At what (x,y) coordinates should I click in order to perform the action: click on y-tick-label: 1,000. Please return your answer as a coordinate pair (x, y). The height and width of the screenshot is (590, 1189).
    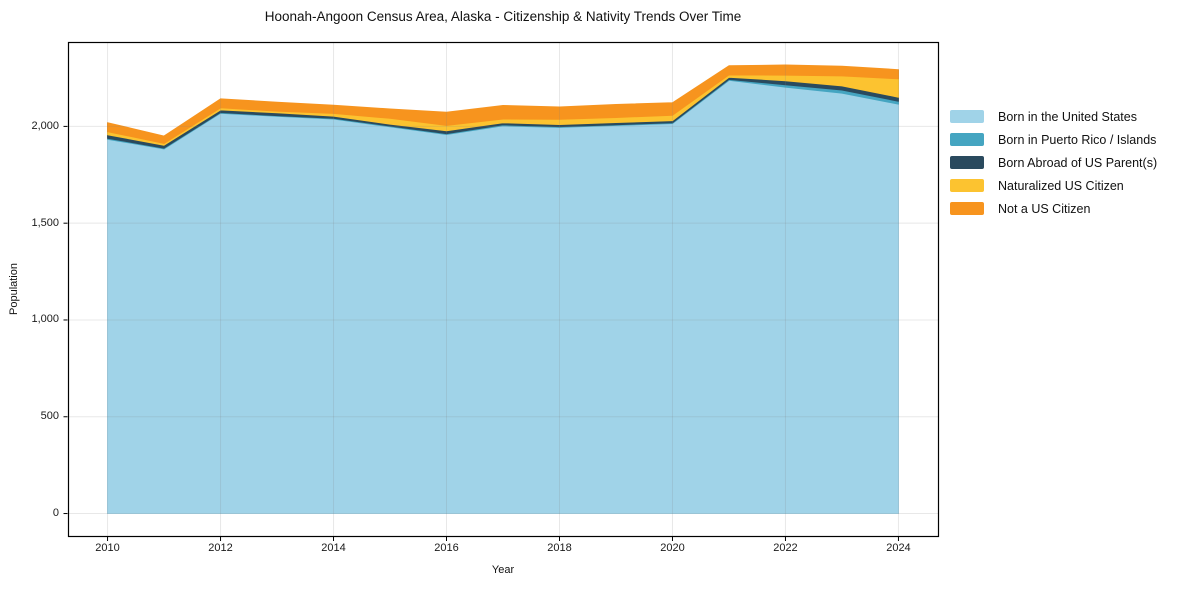
    Looking at the image, I should click on (45, 319).